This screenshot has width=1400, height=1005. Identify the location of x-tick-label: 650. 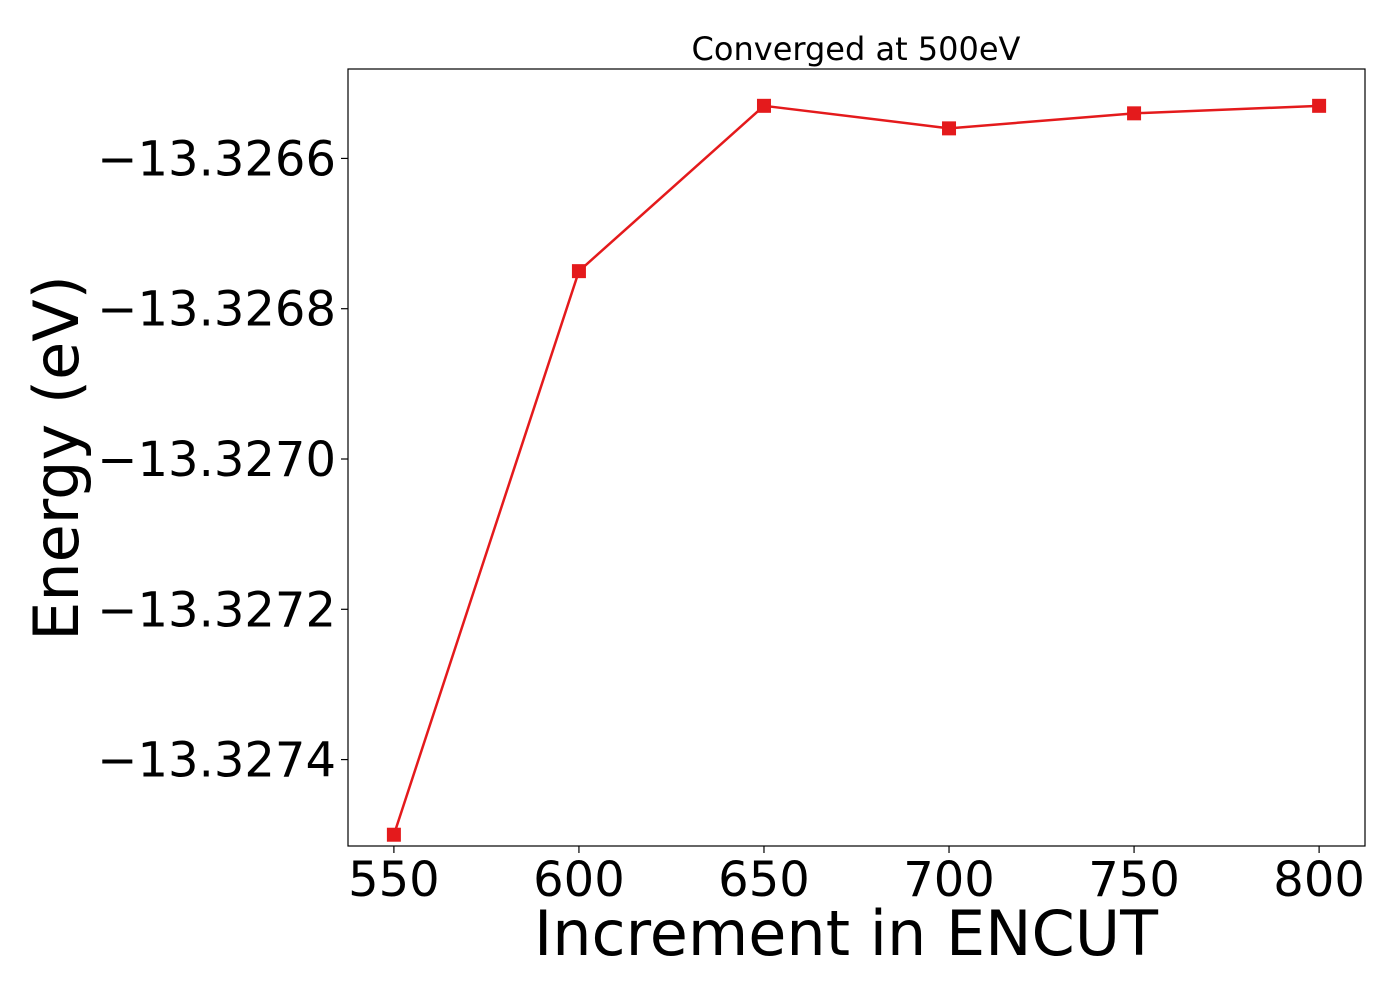
(764, 880).